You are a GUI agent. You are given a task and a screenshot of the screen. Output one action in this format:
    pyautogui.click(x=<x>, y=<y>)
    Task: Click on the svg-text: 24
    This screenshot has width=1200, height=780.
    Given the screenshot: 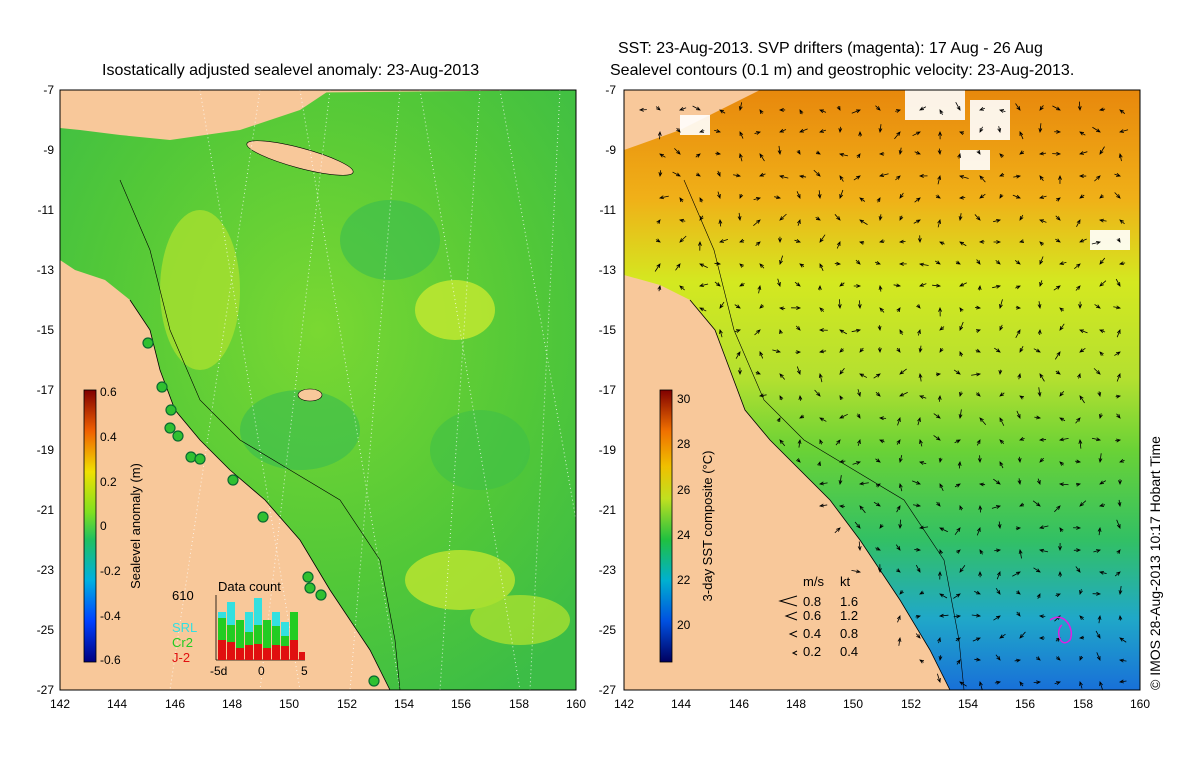 What is the action you would take?
    pyautogui.click(x=684, y=535)
    